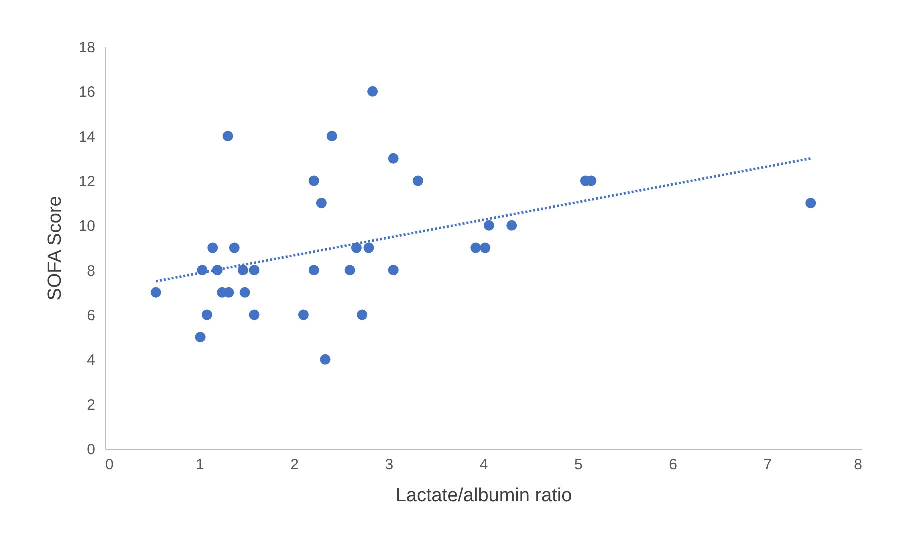 This screenshot has height=548, width=899. Describe the element at coordinates (87, 48) in the screenshot. I see `y-tick-label: 18` at that location.